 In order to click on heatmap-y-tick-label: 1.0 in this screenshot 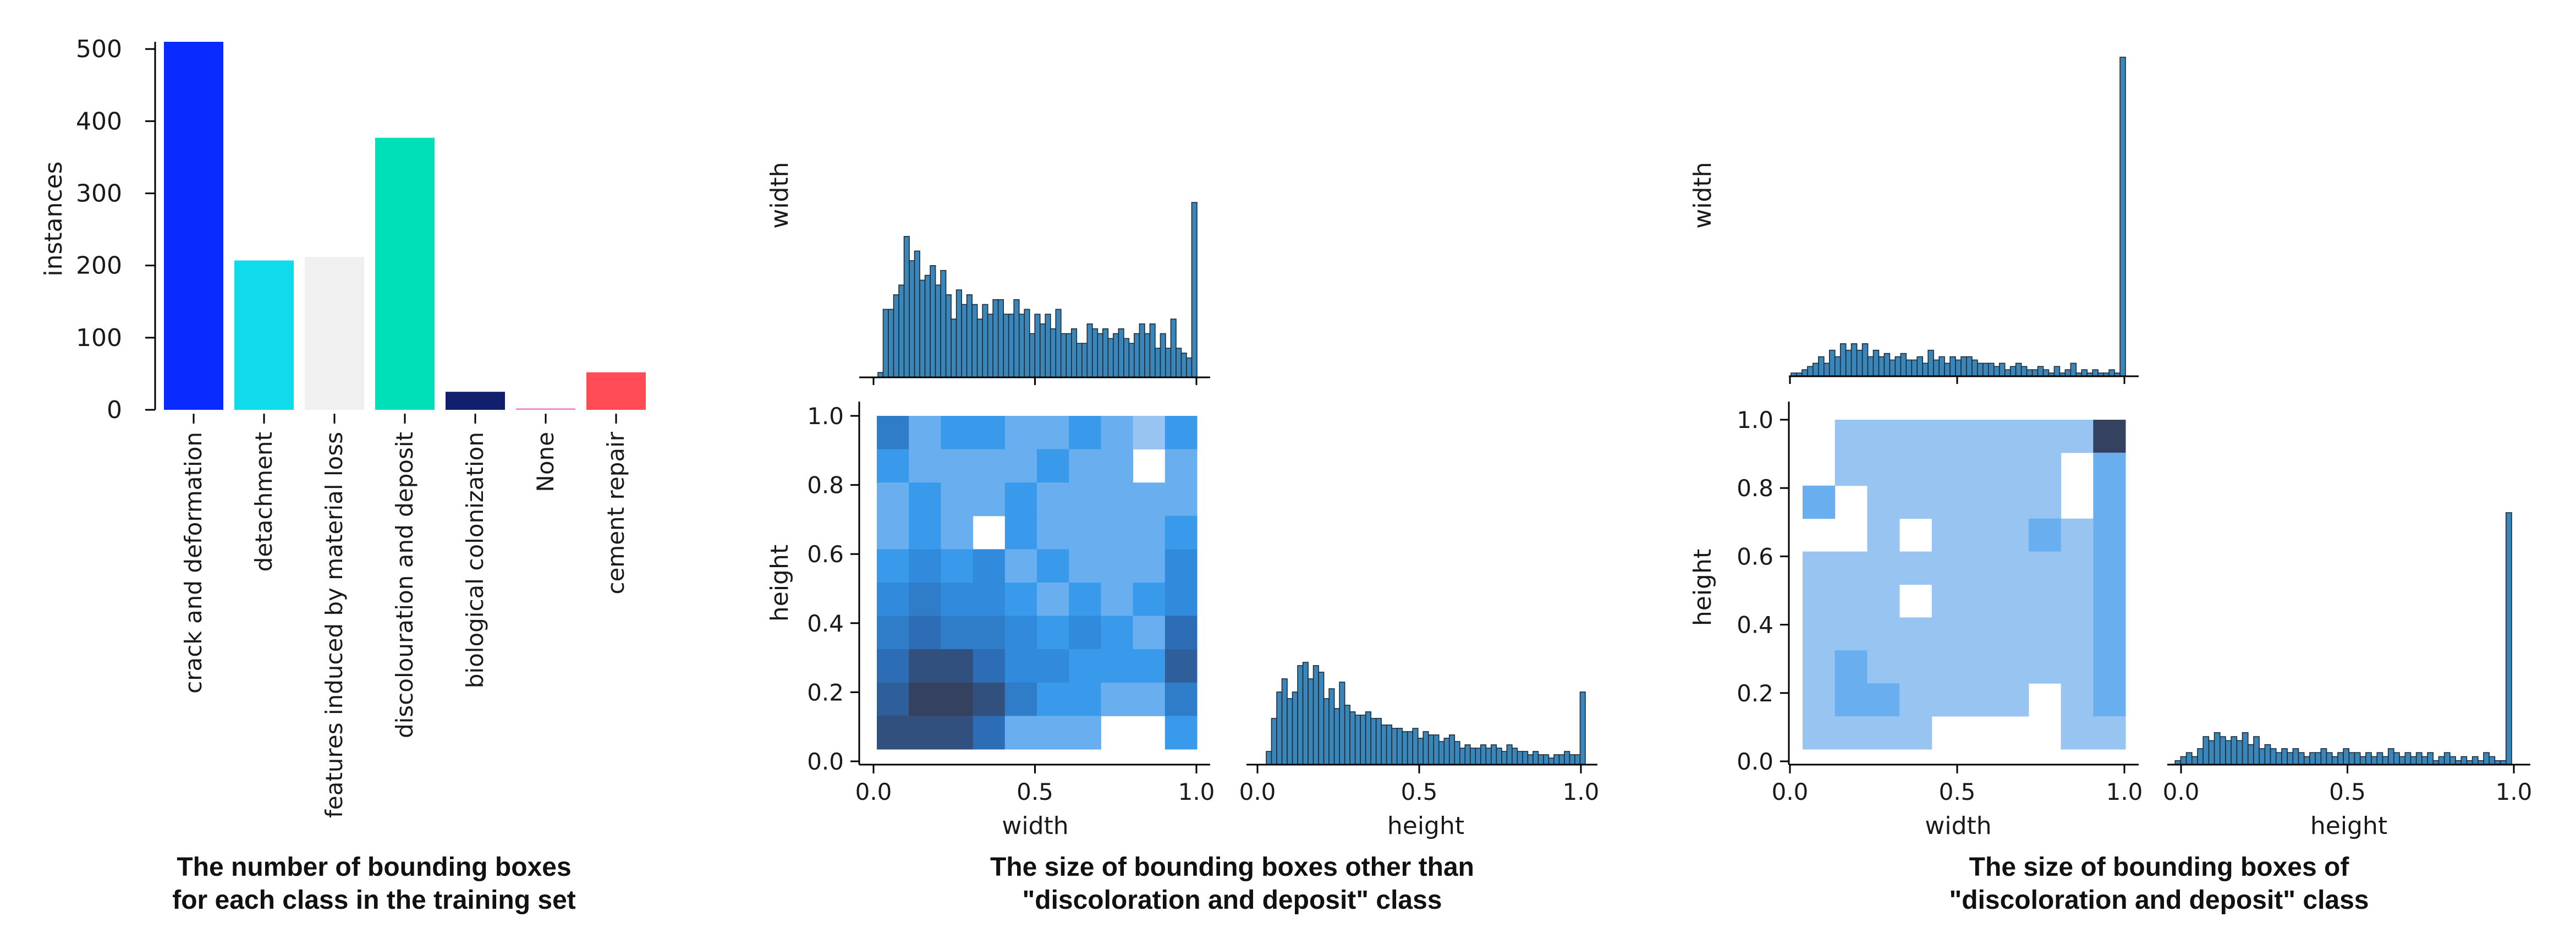, I will do `click(825, 417)`.